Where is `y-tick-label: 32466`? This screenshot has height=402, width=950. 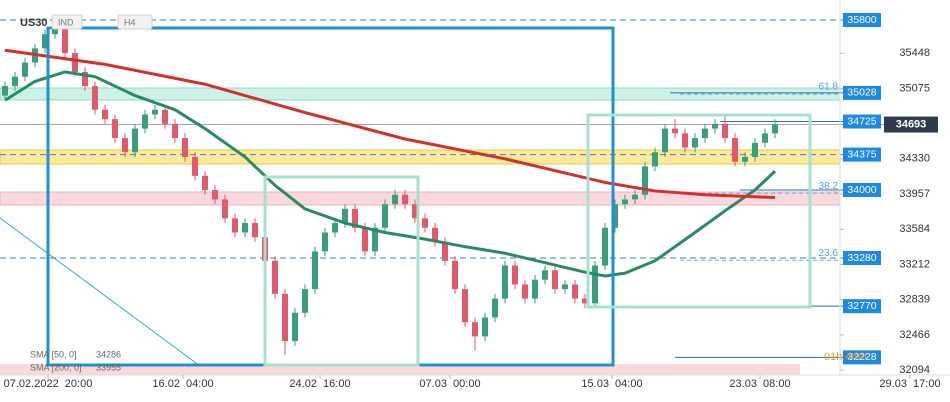
y-tick-label: 32466 is located at coordinates (914, 335).